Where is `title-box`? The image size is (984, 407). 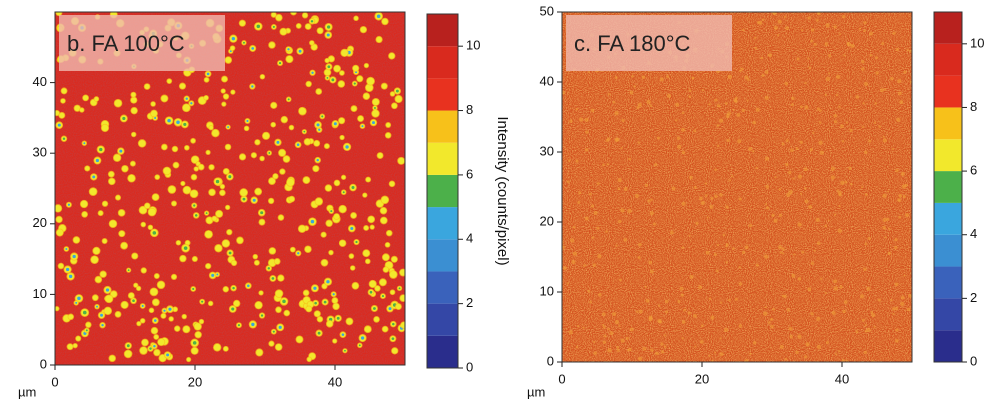 title-box is located at coordinates (142, 43).